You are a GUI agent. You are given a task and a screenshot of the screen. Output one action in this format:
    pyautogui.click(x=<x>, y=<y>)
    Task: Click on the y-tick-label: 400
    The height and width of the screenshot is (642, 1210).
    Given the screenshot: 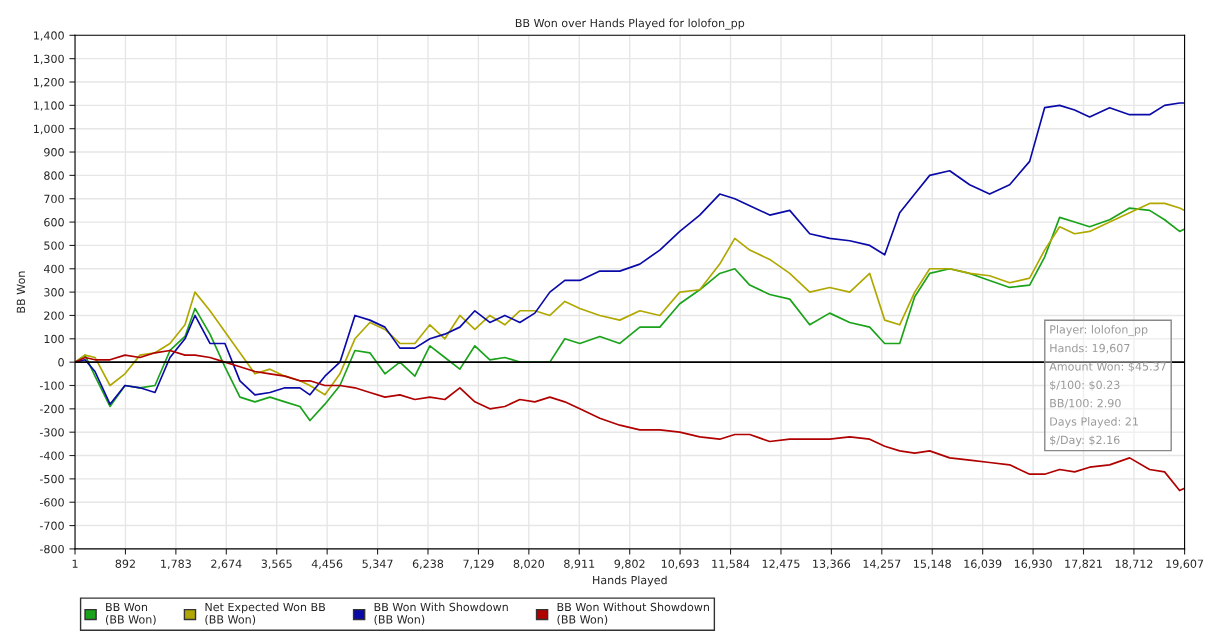 What is the action you would take?
    pyautogui.click(x=53, y=269)
    